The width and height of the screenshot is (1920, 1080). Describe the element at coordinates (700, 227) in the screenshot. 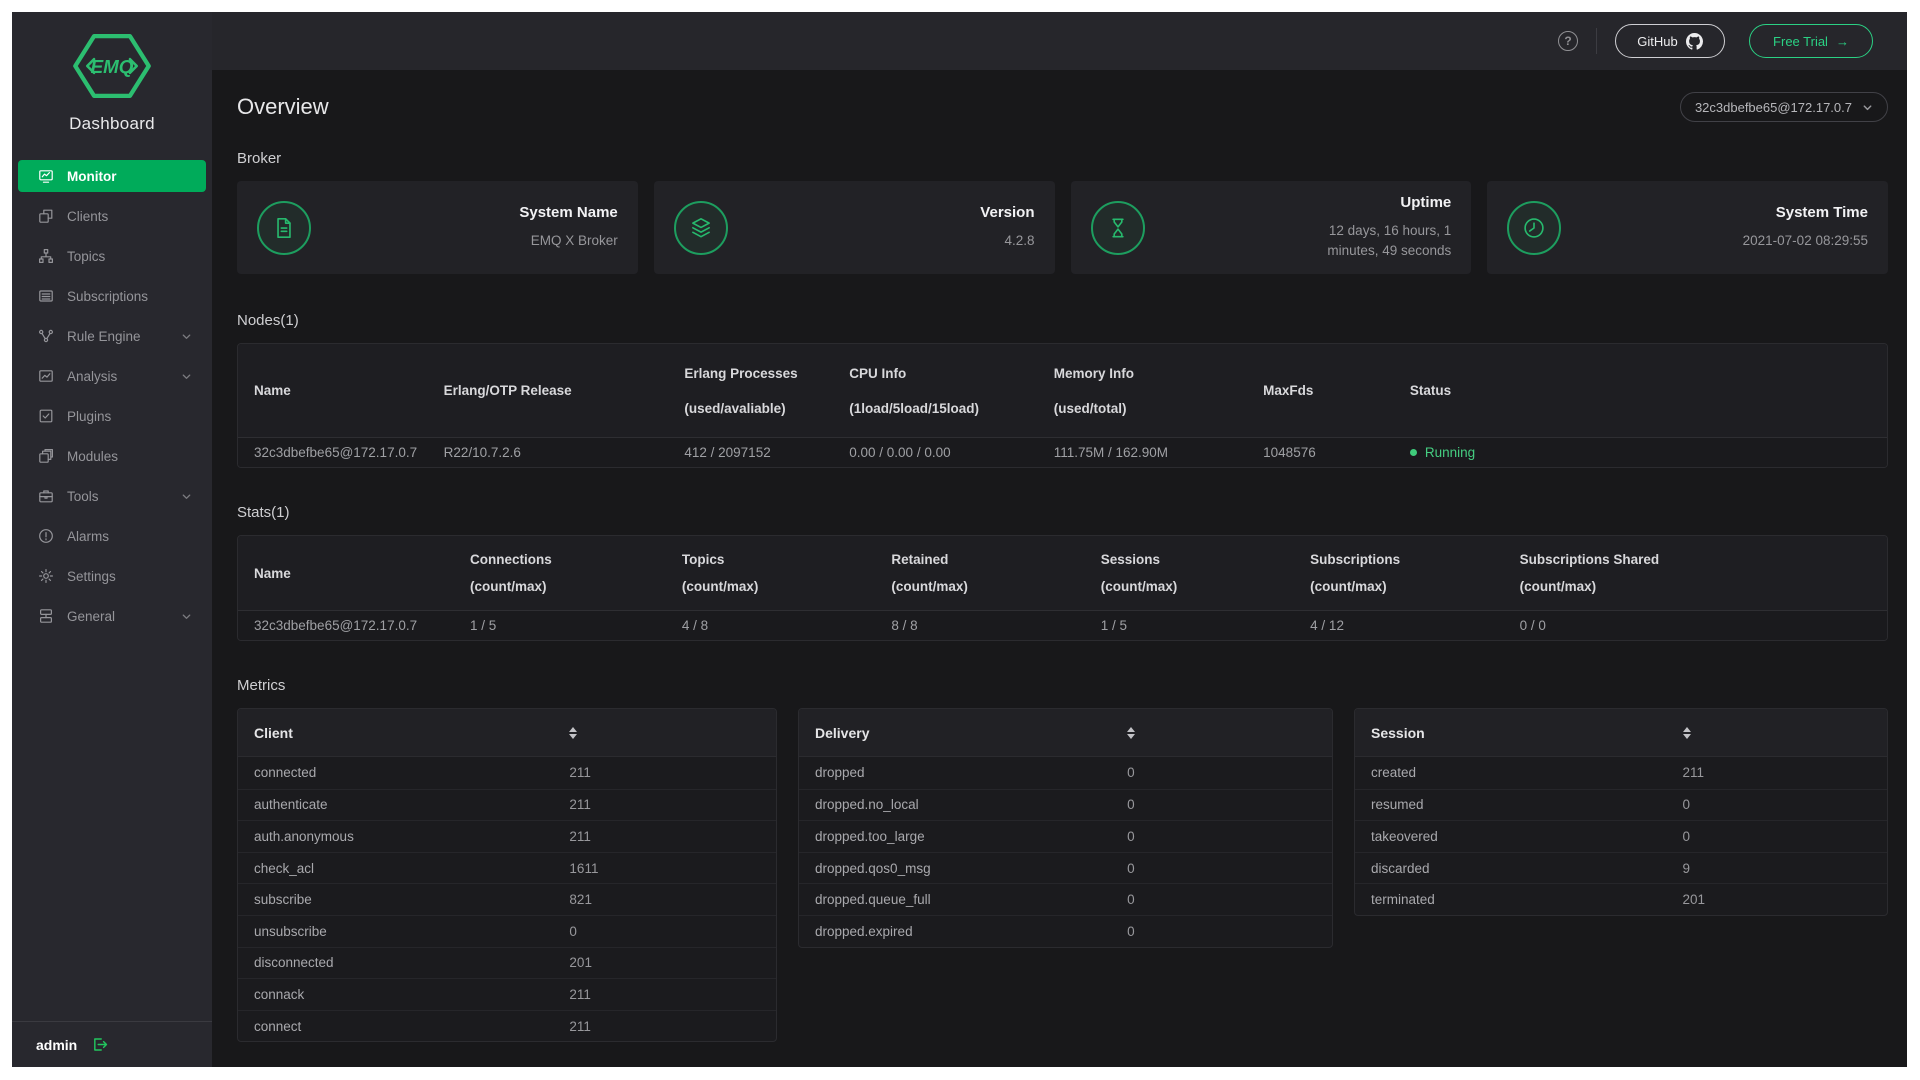

I see `layers-icon` at that location.